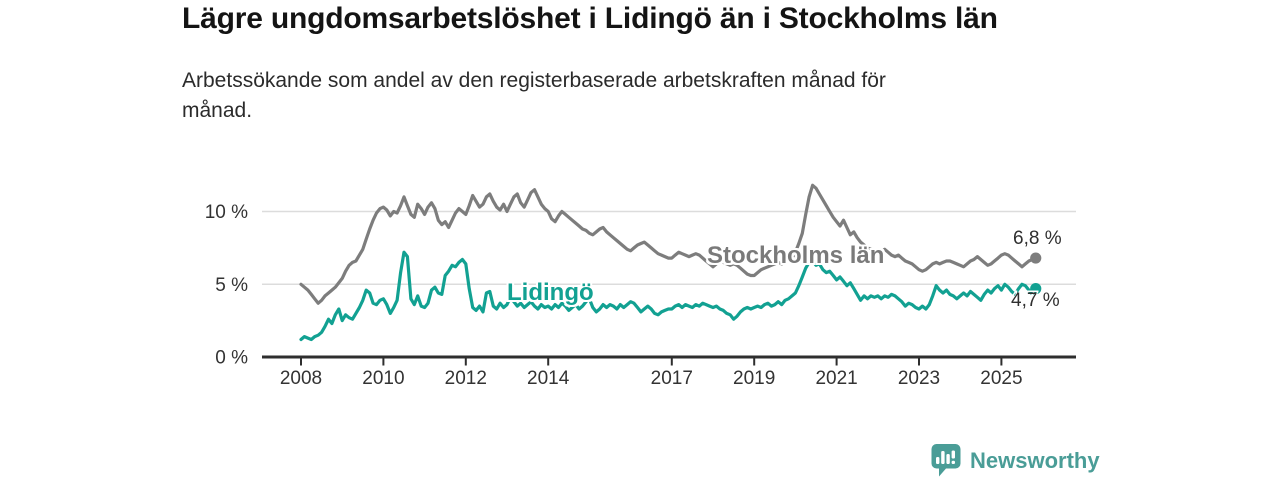  Describe the element at coordinates (466, 378) in the screenshot. I see `x-tick-label-2012: 2012` at that location.